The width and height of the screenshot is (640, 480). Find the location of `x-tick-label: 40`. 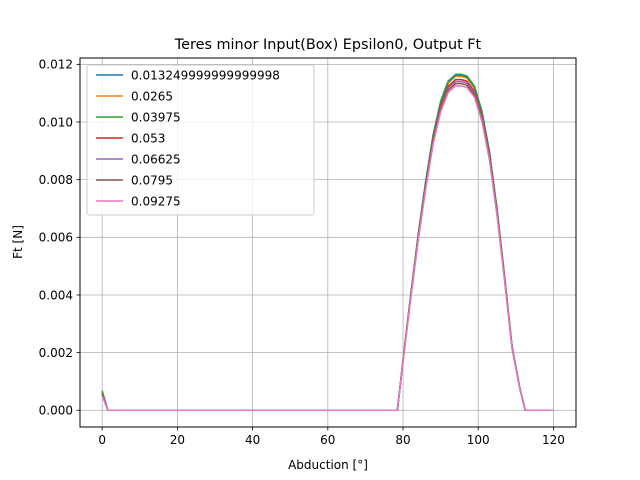

x-tick-label: 40 is located at coordinates (252, 440).